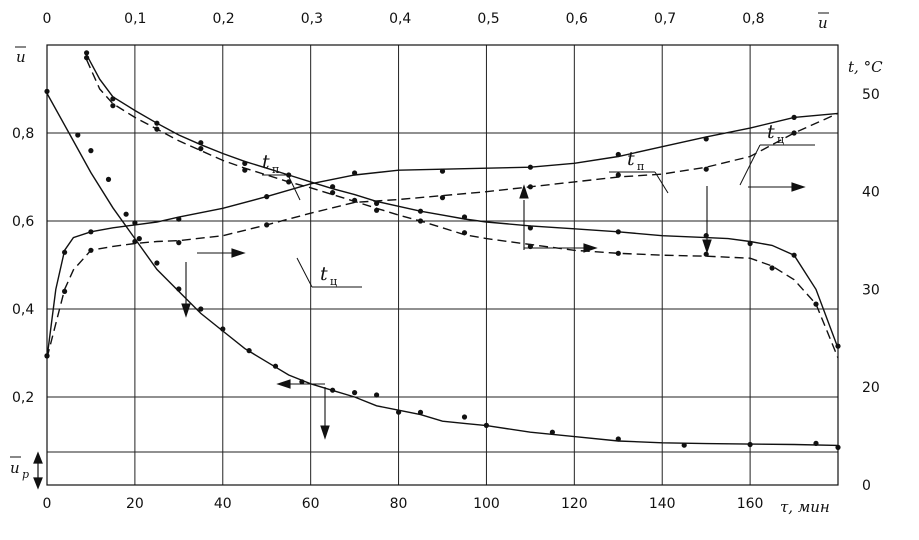 This screenshot has width=919, height=540. Describe the element at coordinates (400, 19) in the screenshot. I see `x-top-tick-label: 0,4` at that location.